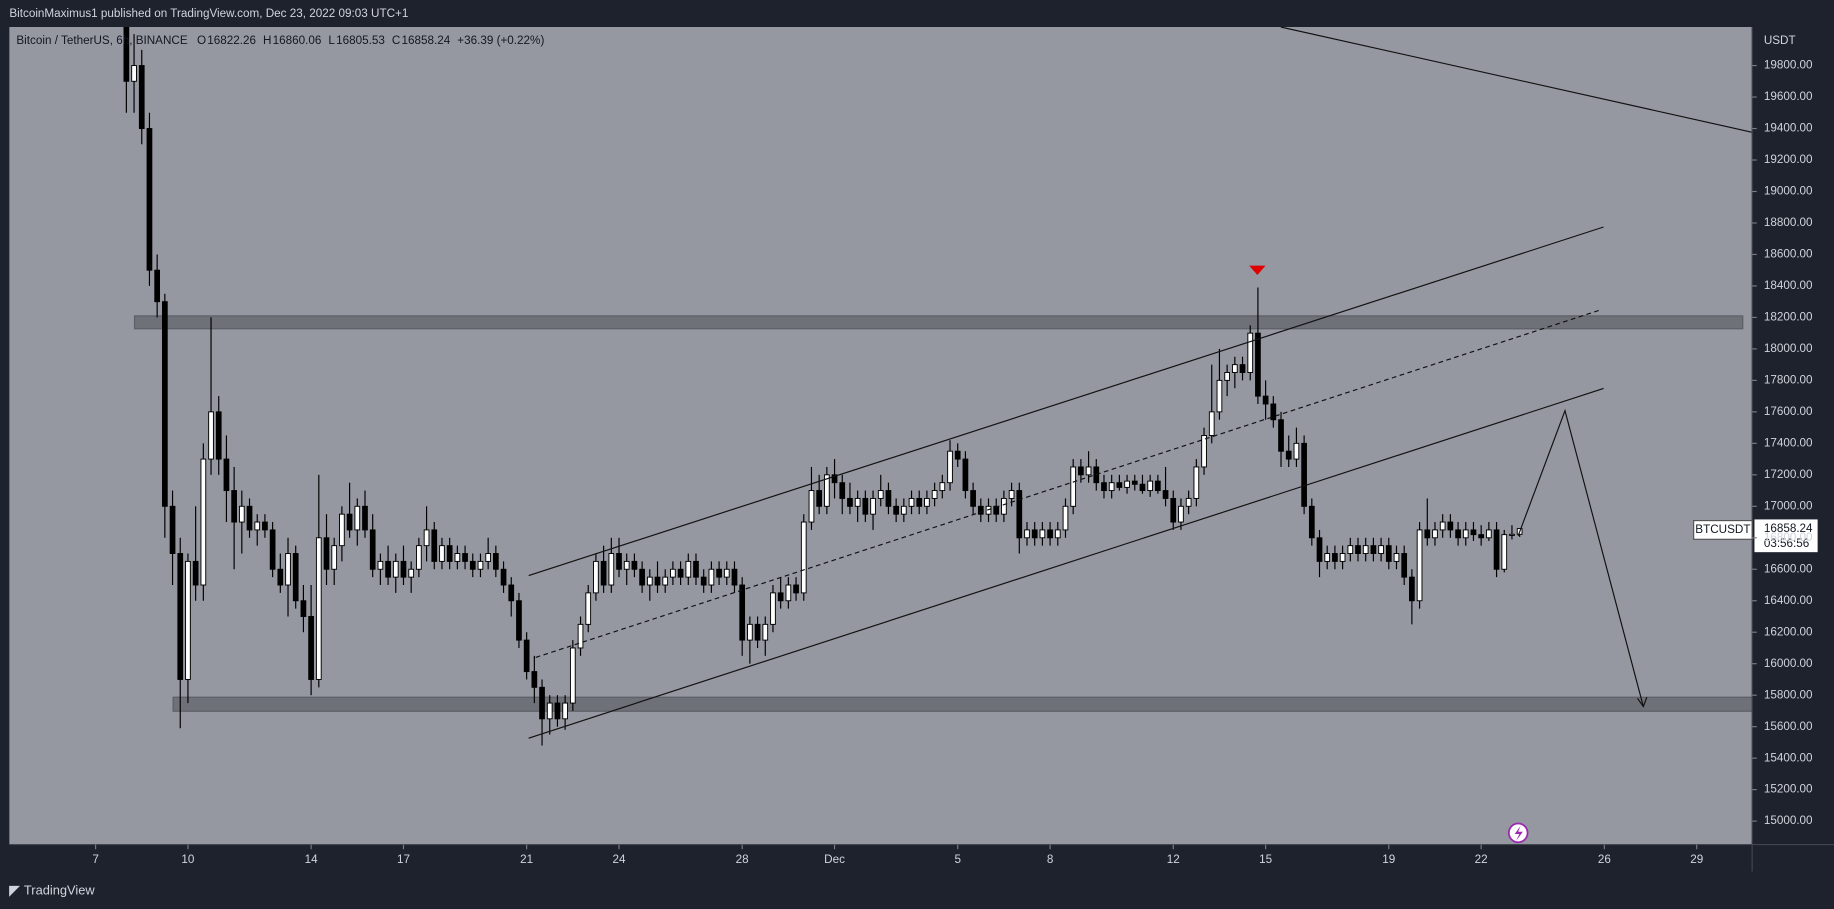 The image size is (1834, 909). What do you see at coordinates (95, 859) in the screenshot?
I see `x-tick-label: 7` at bounding box center [95, 859].